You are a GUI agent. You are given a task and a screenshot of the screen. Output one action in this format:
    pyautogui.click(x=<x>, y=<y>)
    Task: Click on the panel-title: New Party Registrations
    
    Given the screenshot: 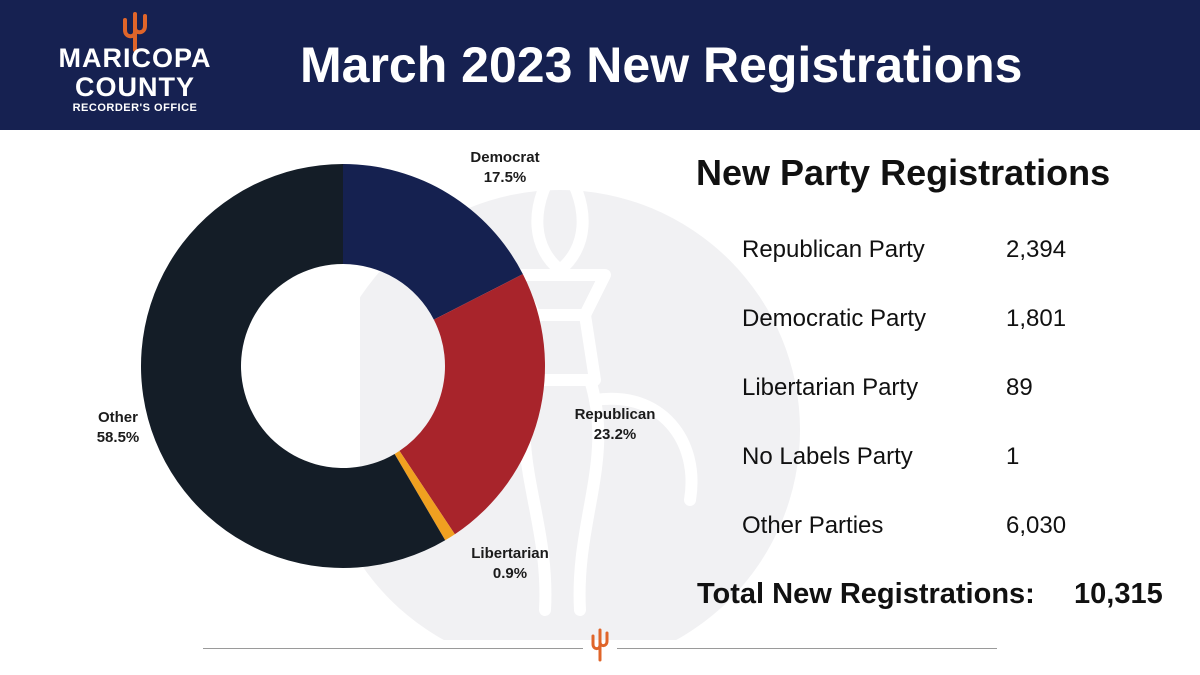 What is the action you would take?
    pyautogui.click(x=903, y=172)
    